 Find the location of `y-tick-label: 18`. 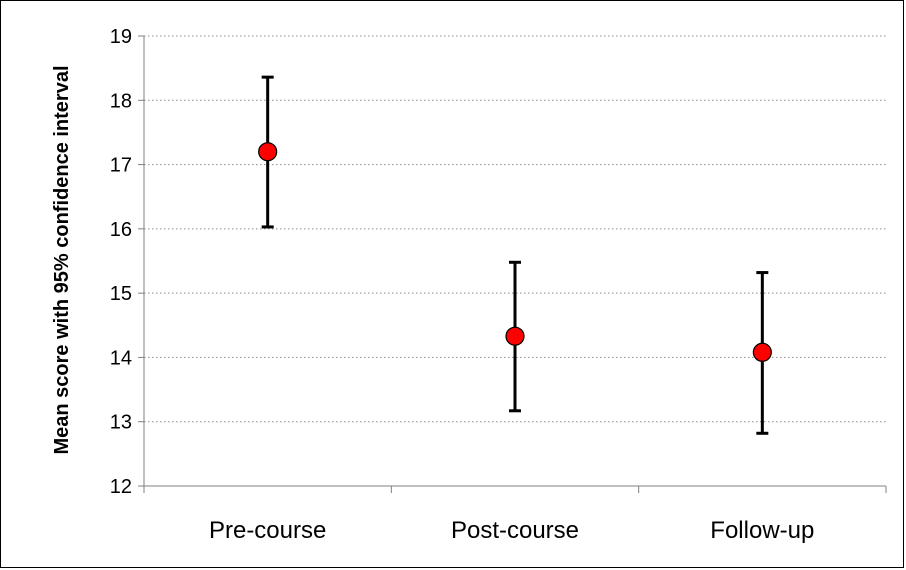

y-tick-label: 18 is located at coordinates (121, 101).